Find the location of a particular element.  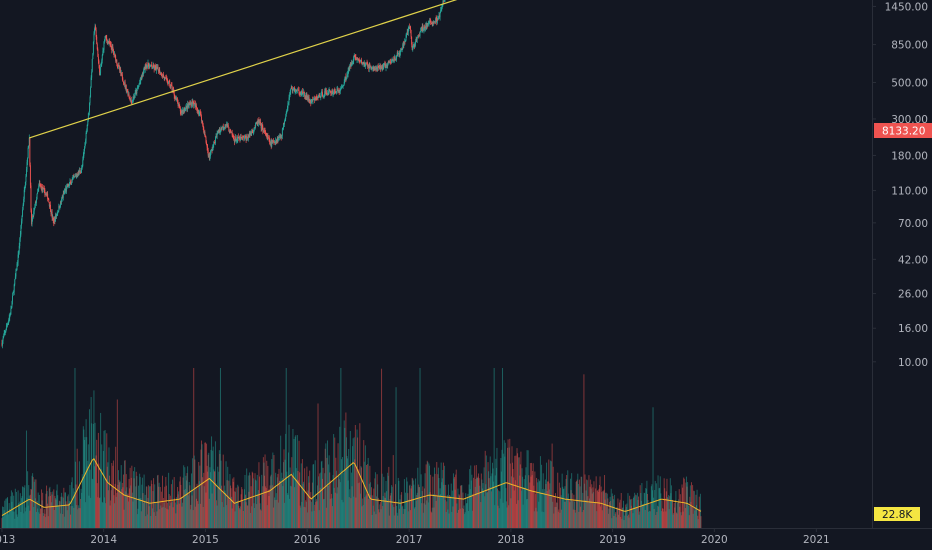

time-axis: 201320142015201620172018201920202021 is located at coordinates (415, 537).